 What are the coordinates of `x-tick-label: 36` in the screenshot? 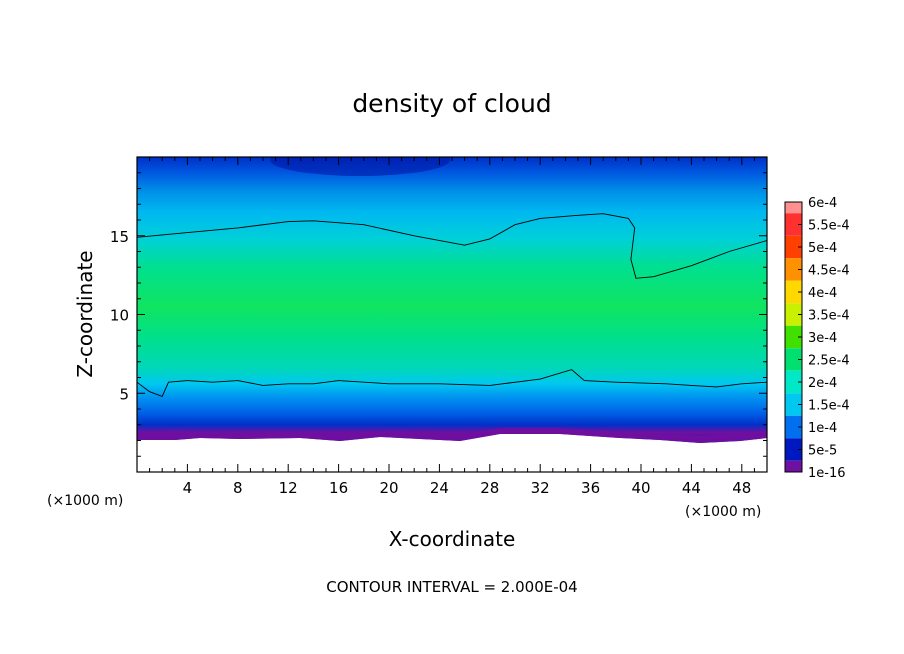 It's located at (590, 488).